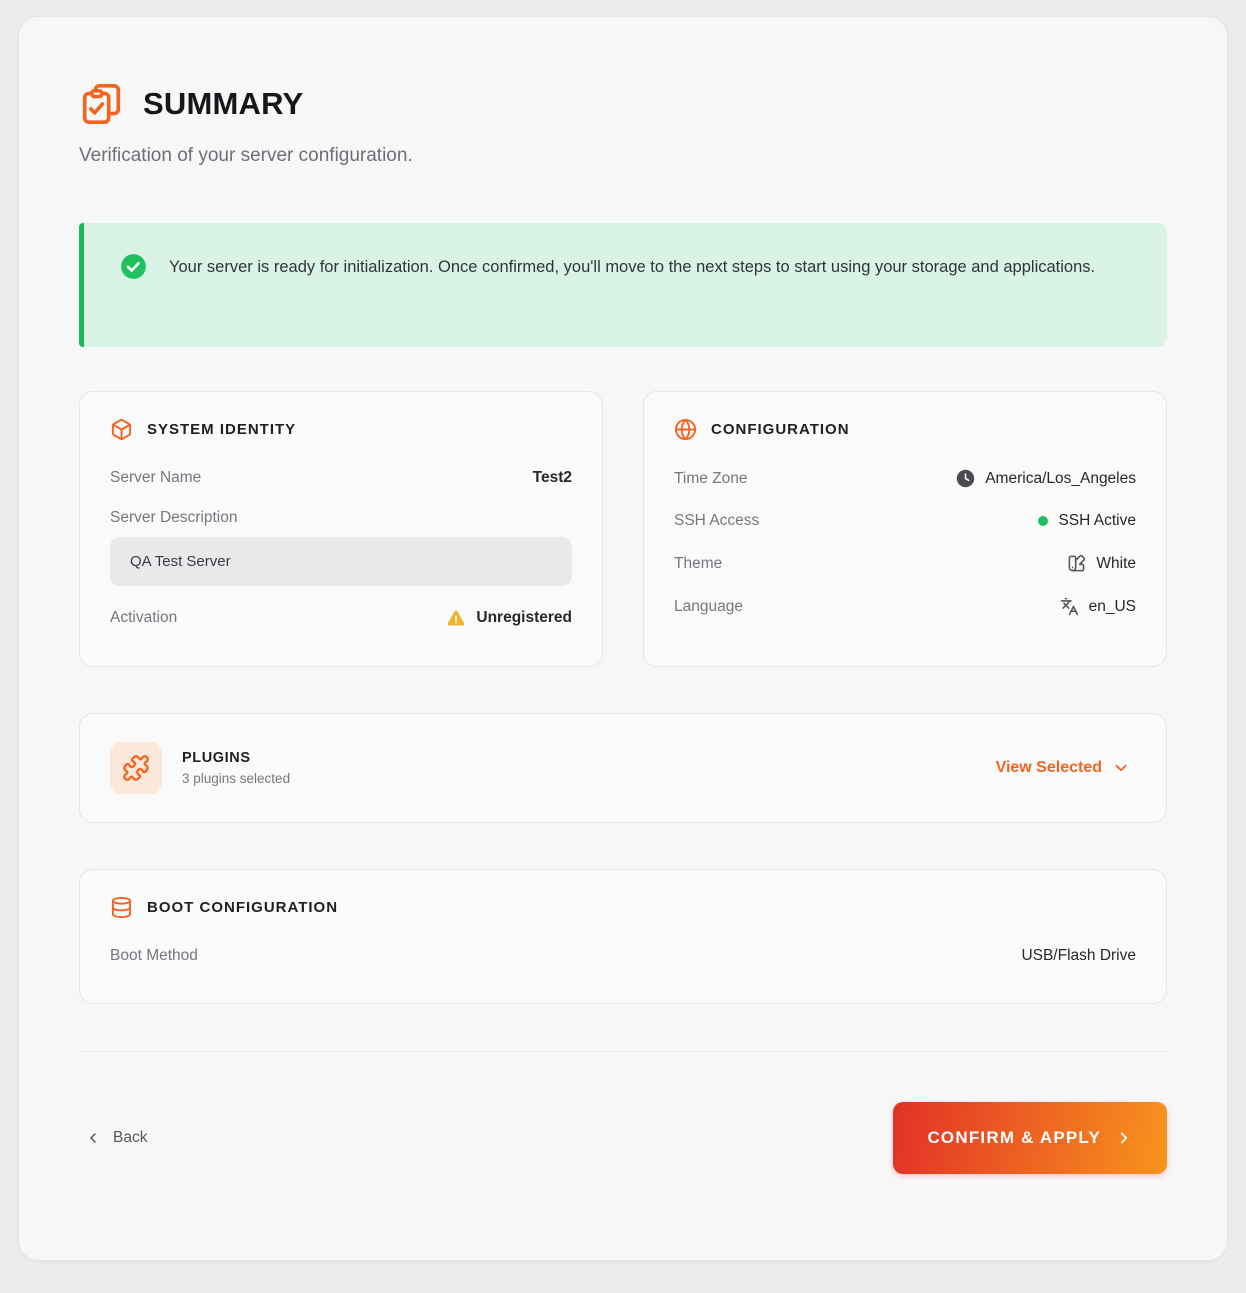 The image size is (1246, 1293). Describe the element at coordinates (133, 266) in the screenshot. I see `check-circle-icon` at that location.